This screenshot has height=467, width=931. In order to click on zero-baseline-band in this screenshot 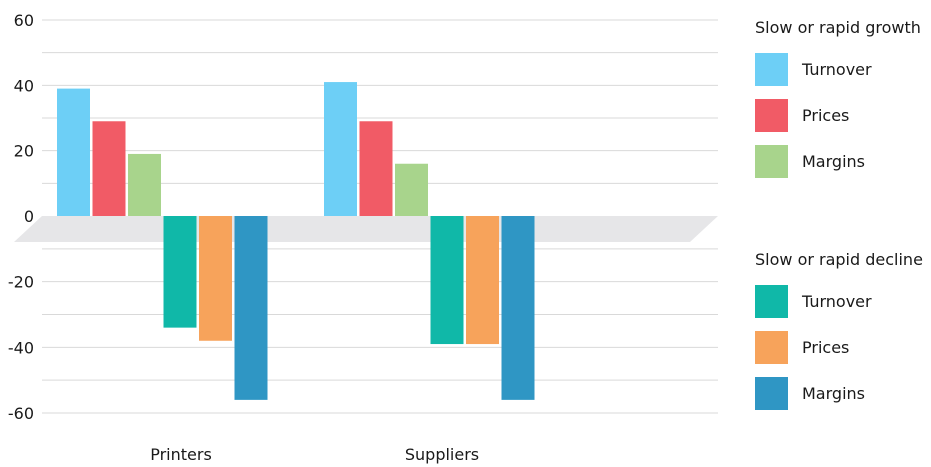, I will do `click(366, 229)`.